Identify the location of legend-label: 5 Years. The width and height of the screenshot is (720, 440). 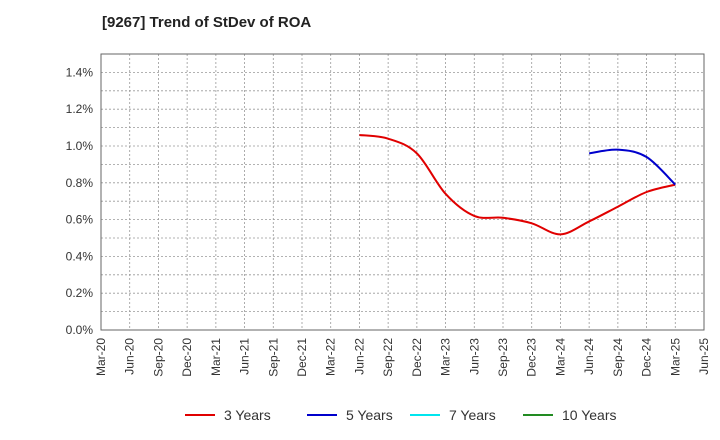
(369, 415).